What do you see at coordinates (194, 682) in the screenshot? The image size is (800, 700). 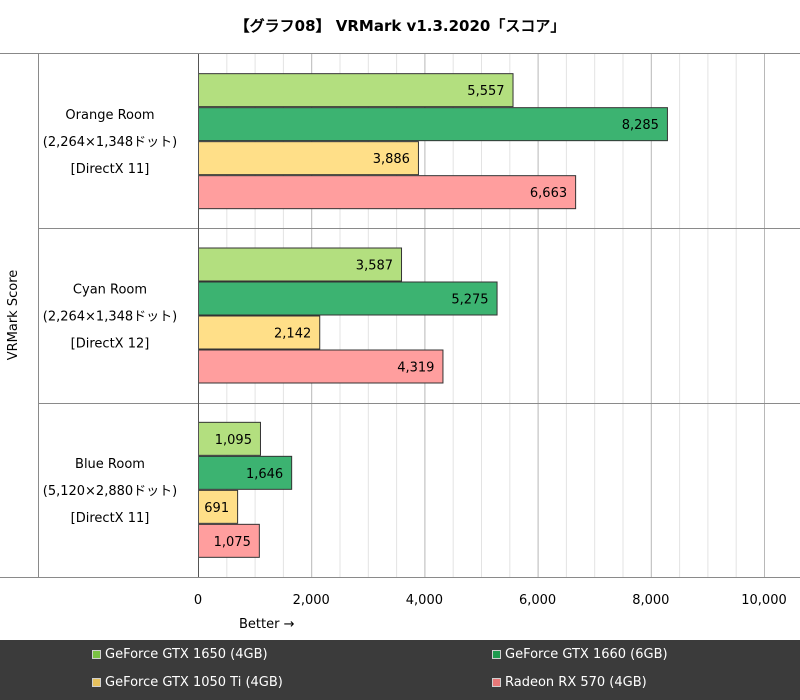 I see `legend-label-gtx1050ti: GeForce GTX 1050 Ti (4GB)` at bounding box center [194, 682].